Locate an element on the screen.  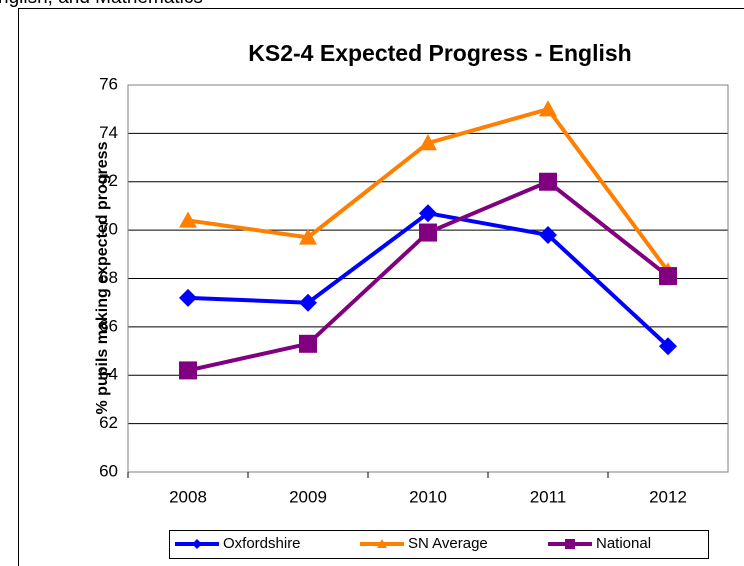
legend is located at coordinates (439, 544).